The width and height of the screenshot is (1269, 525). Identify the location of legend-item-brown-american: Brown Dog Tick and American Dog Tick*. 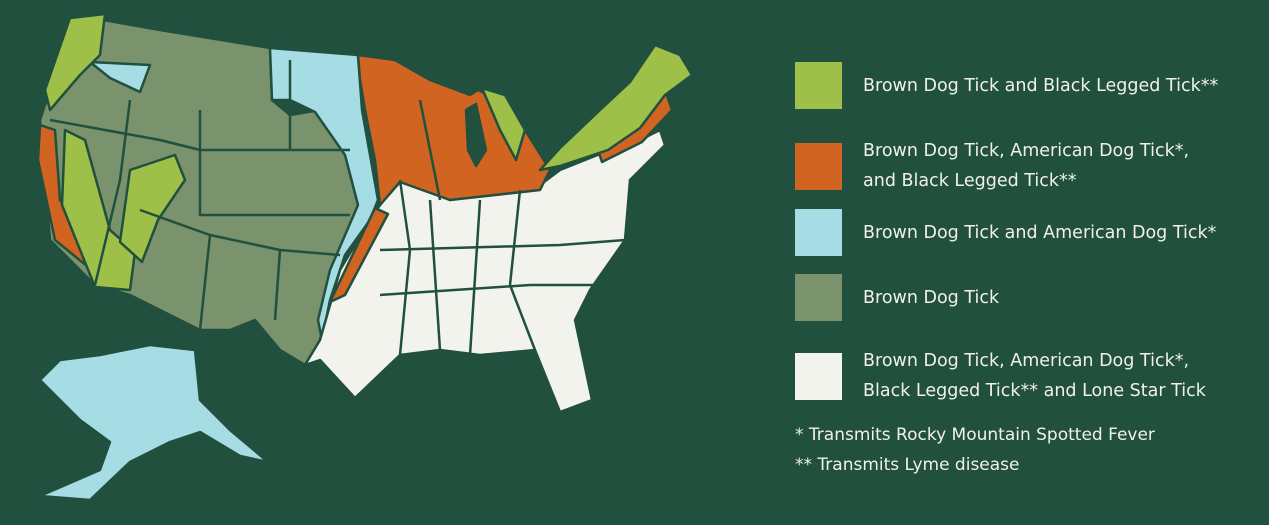
(1005, 232).